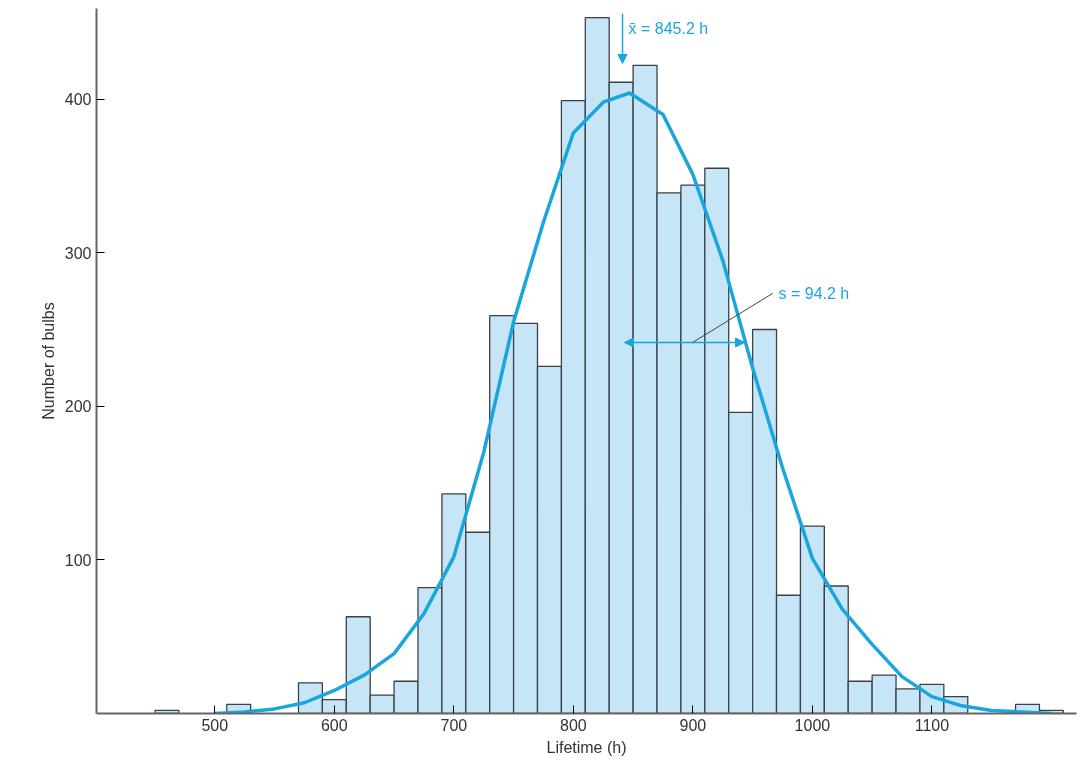 The image size is (1078, 765). I want to click on x-tick-label: 700, so click(454, 725).